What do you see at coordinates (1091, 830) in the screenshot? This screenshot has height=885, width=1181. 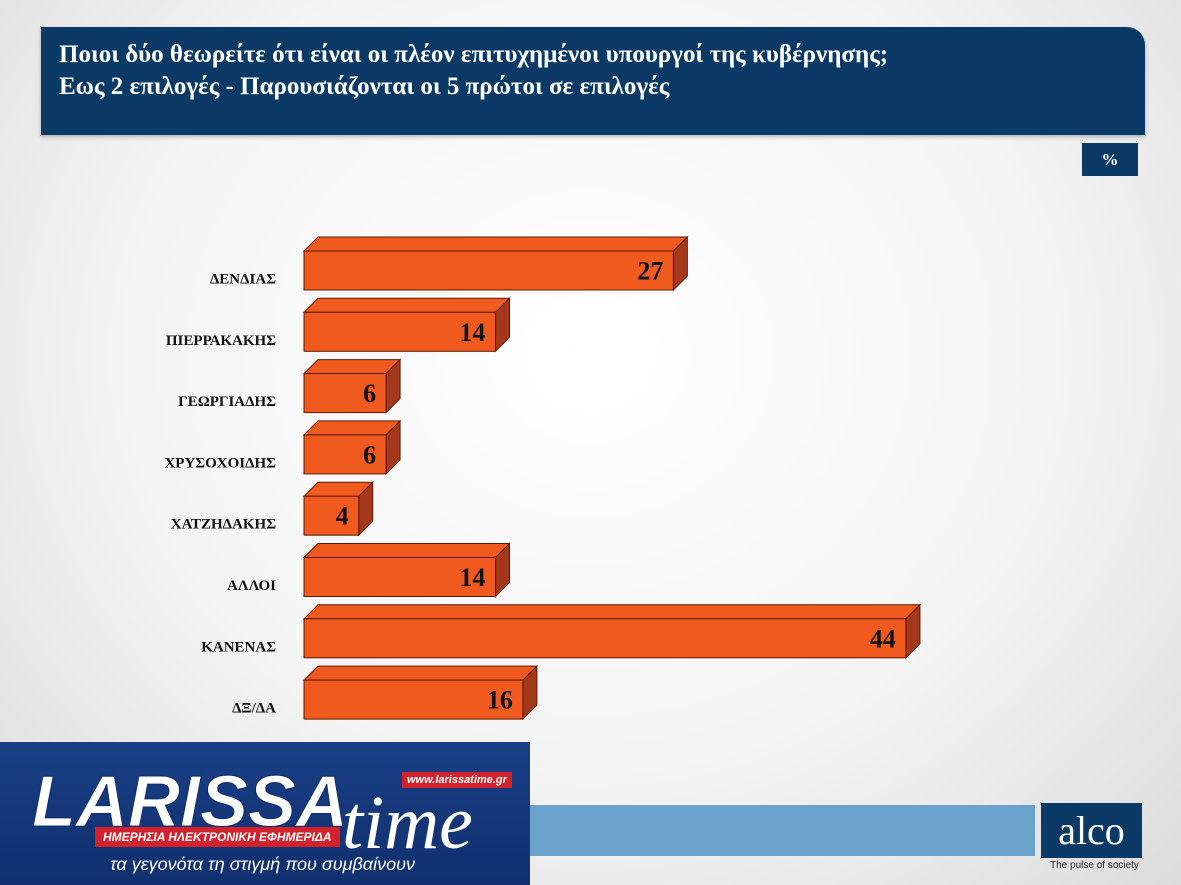 I see `alco-logo: alco` at bounding box center [1091, 830].